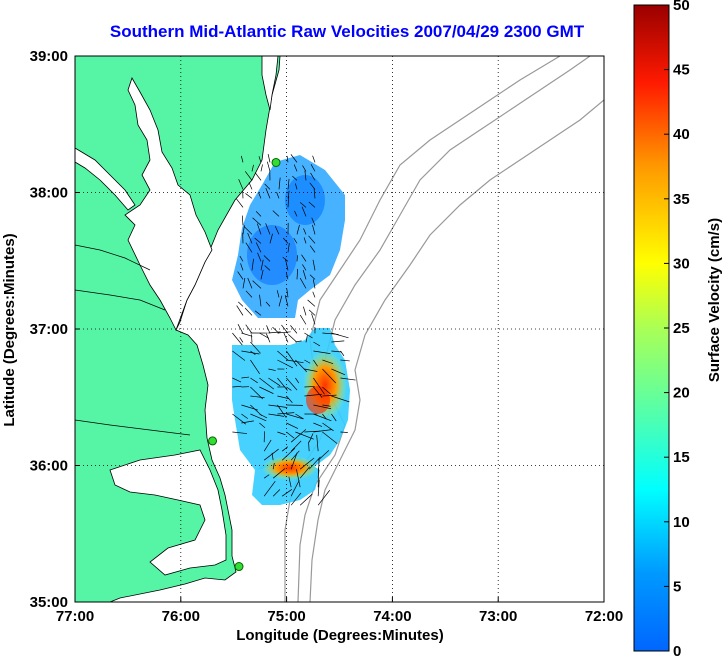 The width and height of the screenshot is (724, 659). What do you see at coordinates (677, 651) in the screenshot?
I see `colorbar-tick-label: 0` at bounding box center [677, 651].